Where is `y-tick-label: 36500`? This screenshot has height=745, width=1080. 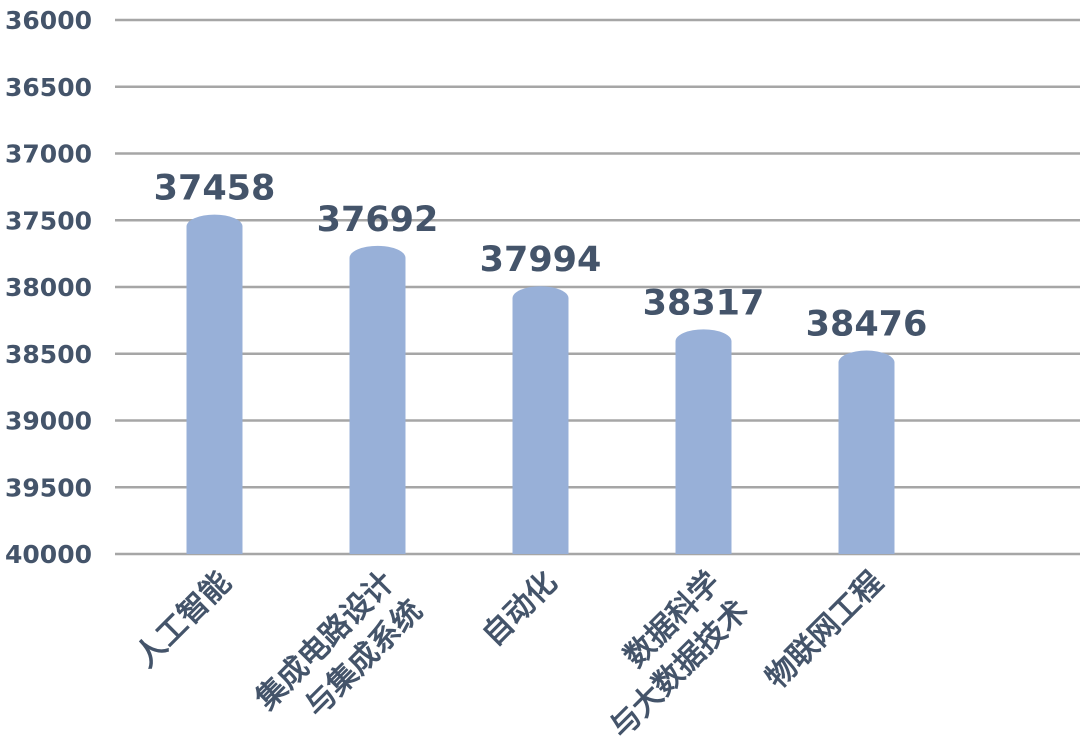
y-tick-label: 36500 is located at coordinates (48, 87).